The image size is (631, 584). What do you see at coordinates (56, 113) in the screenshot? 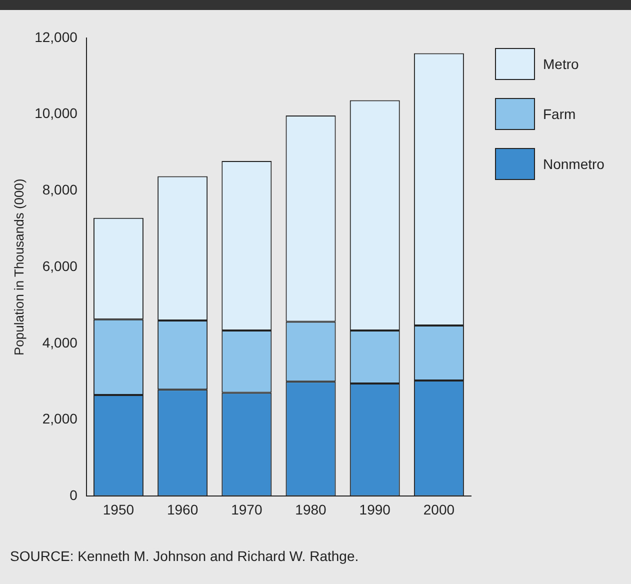
I see `y-tick-label: 10,000` at bounding box center [56, 113].